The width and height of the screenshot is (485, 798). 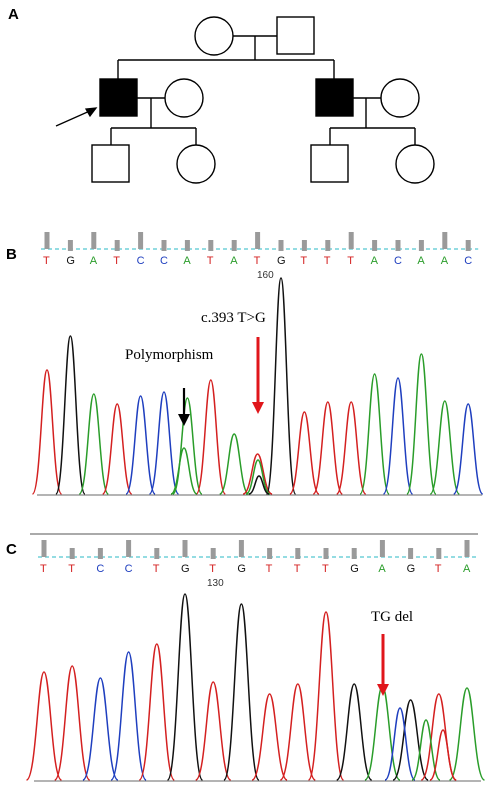 What do you see at coordinates (383, 665) in the screenshot?
I see `deletion-arrow` at bounding box center [383, 665].